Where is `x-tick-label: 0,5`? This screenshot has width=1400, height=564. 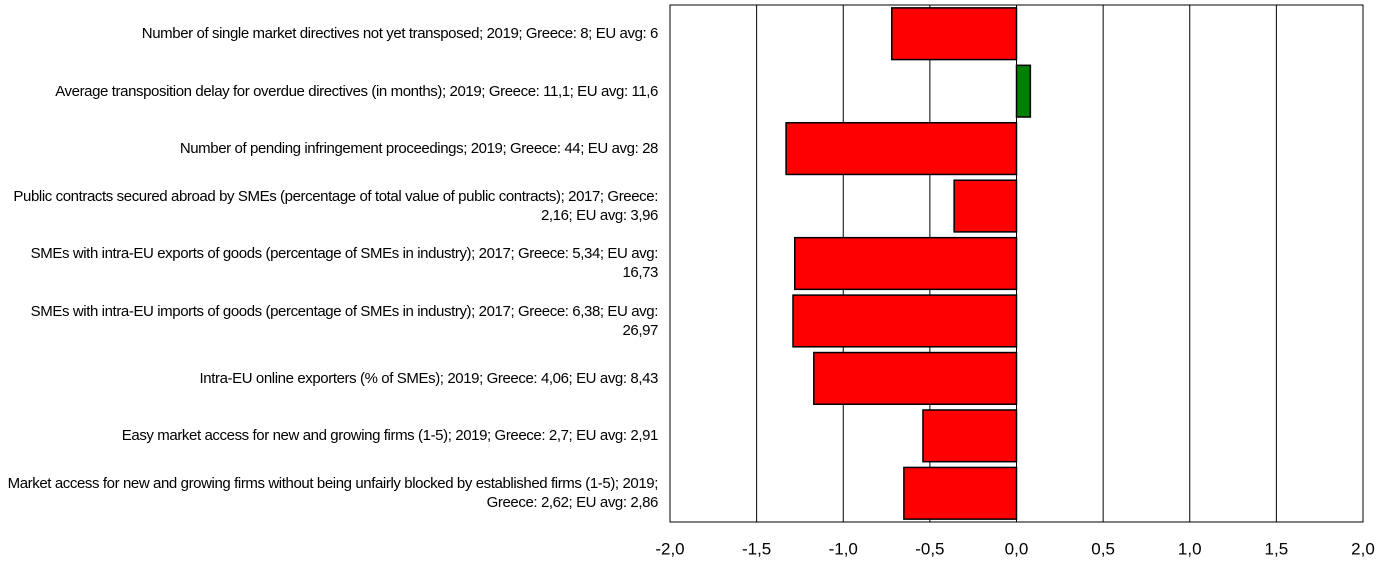 x-tick-label: 0,5 is located at coordinates (1103, 548).